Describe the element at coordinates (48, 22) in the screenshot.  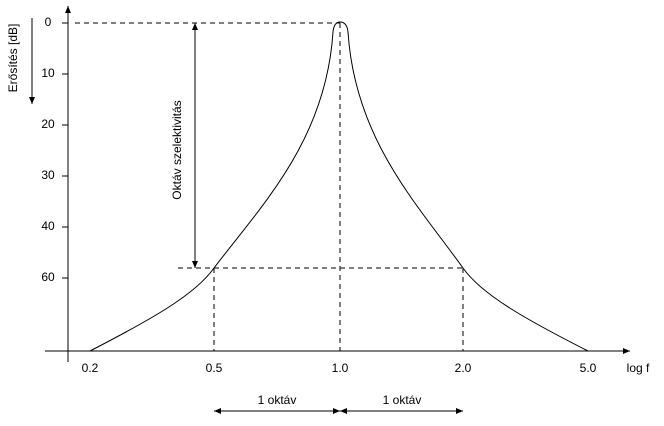
I see `y-tick-label: 0` at that location.